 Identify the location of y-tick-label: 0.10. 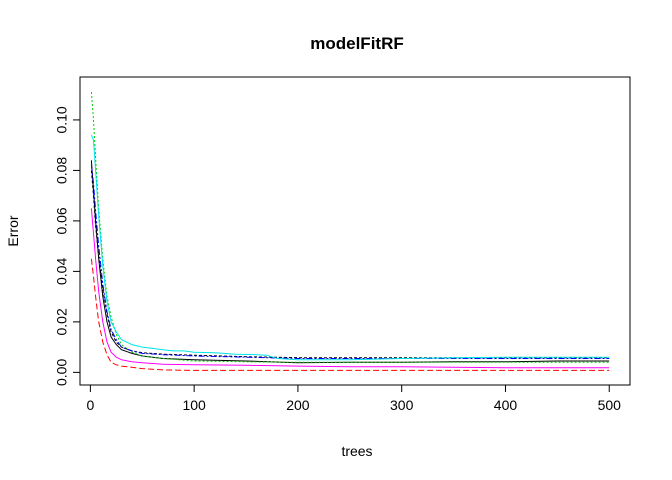
(62, 119).